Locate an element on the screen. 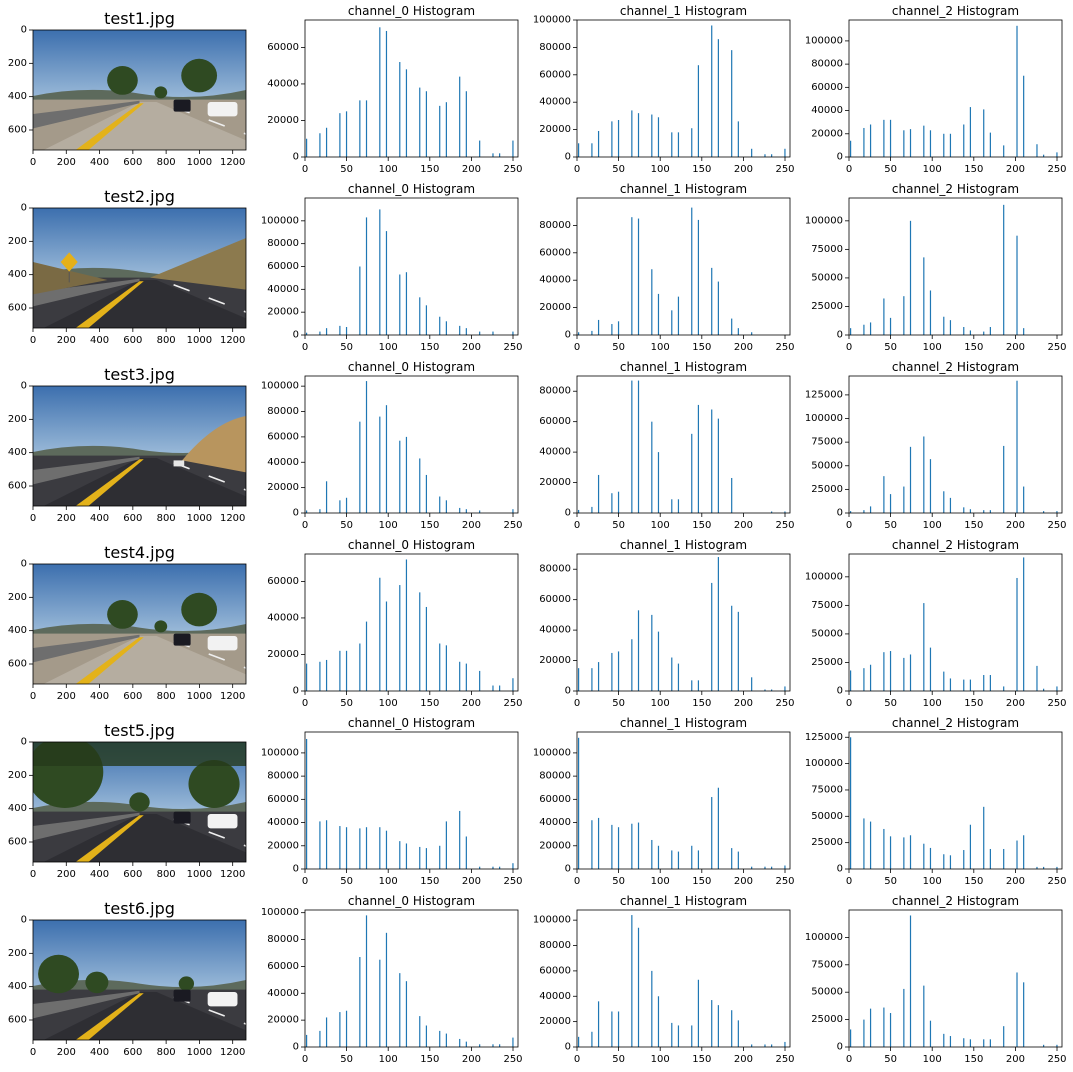 The image size is (1073, 1072). y-tick-label: 125000 is located at coordinates (824, 737).